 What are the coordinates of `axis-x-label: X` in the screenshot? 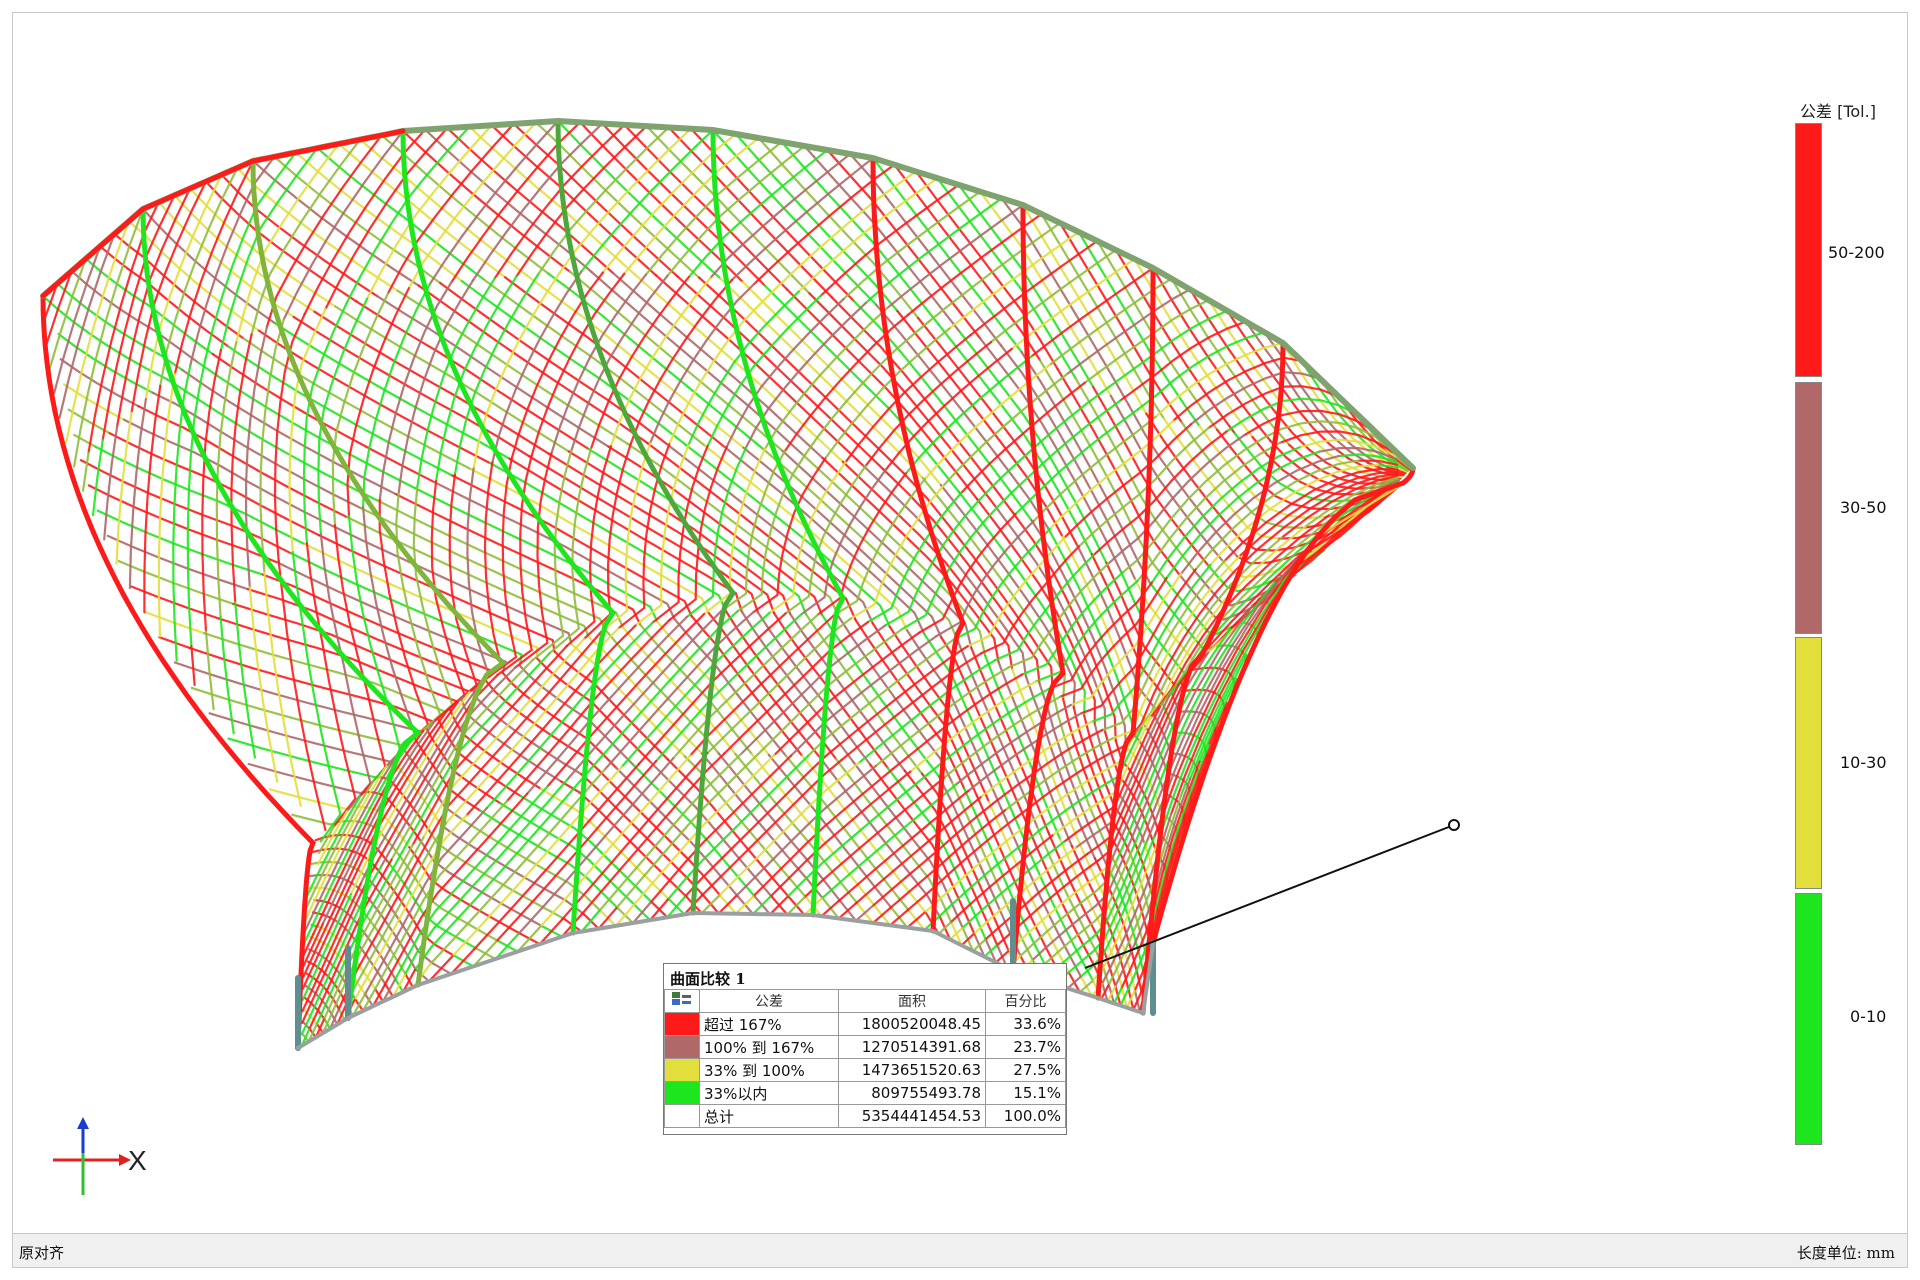 It's located at (137, 1160).